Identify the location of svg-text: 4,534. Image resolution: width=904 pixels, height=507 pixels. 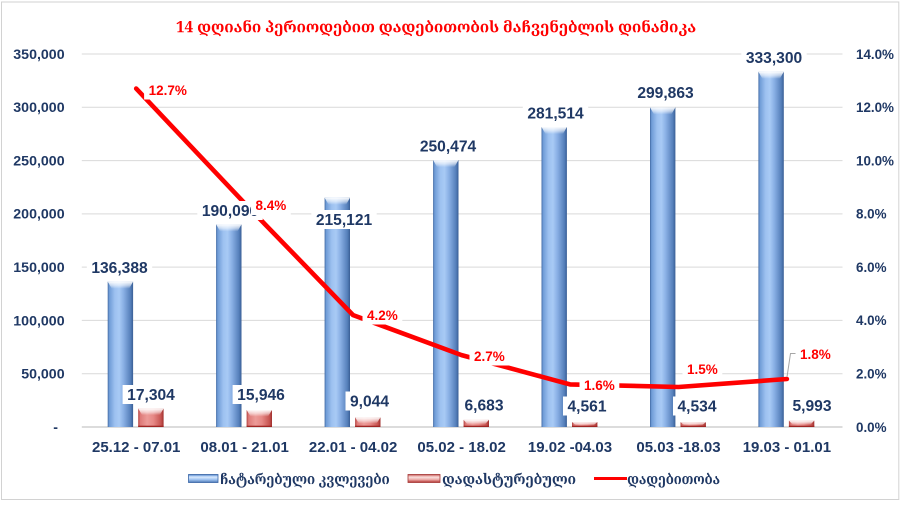
(696, 407).